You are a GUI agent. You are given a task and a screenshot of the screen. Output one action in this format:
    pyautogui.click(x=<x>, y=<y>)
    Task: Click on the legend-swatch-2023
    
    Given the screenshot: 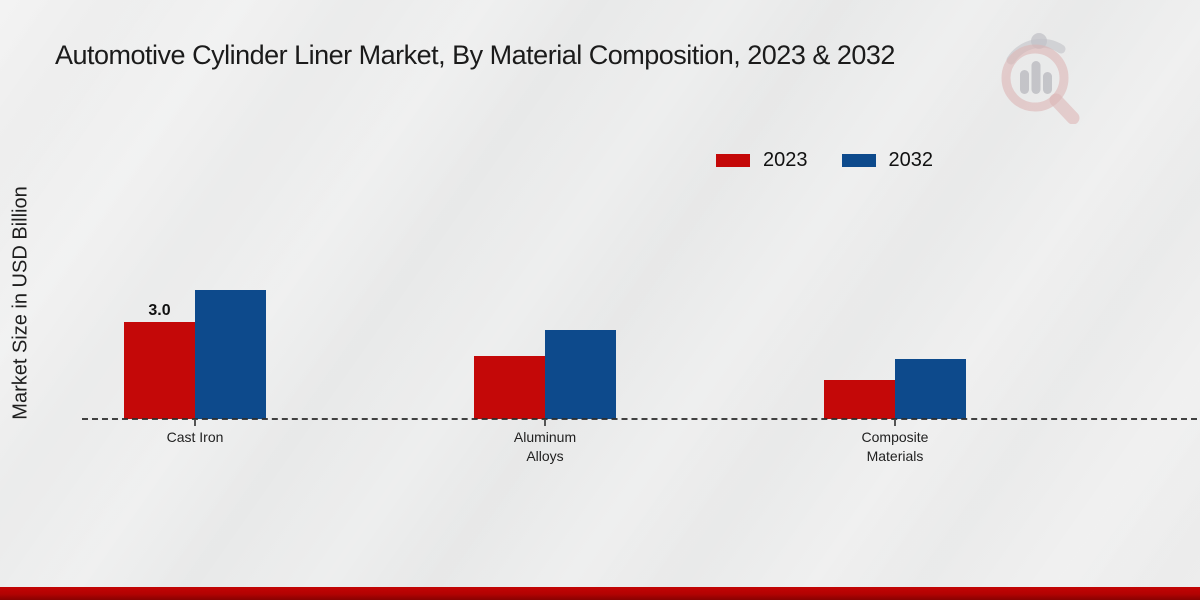 What is the action you would take?
    pyautogui.click(x=733, y=160)
    